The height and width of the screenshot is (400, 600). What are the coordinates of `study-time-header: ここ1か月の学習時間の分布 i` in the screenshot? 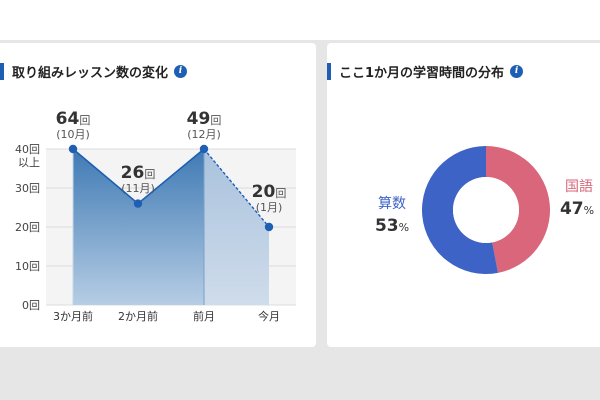 It's located at (425, 71).